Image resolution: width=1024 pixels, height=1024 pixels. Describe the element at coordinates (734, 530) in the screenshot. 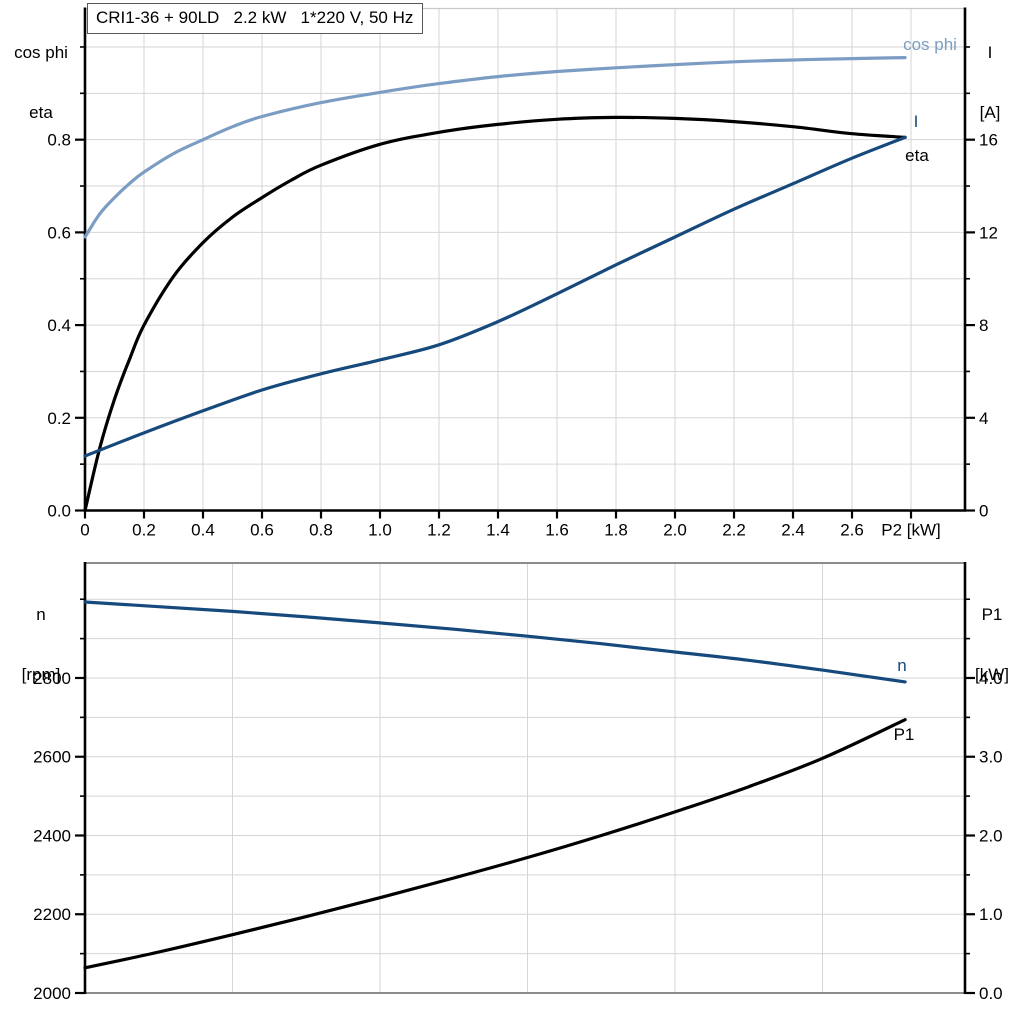

I see `x-tick-label: 2.2` at that location.